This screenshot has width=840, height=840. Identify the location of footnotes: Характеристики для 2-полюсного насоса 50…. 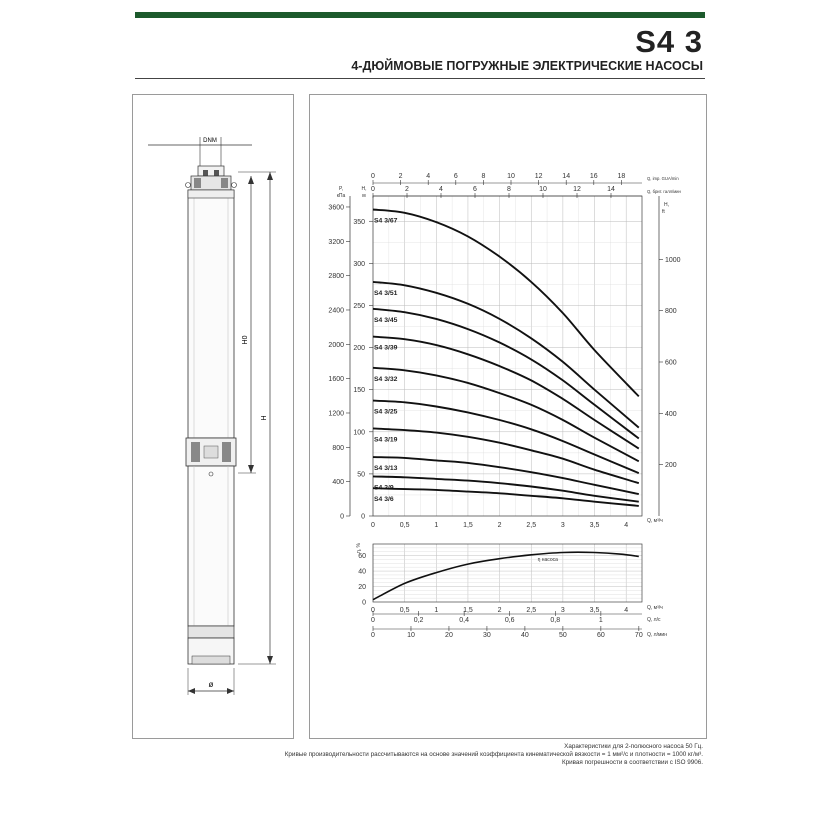
(494, 755).